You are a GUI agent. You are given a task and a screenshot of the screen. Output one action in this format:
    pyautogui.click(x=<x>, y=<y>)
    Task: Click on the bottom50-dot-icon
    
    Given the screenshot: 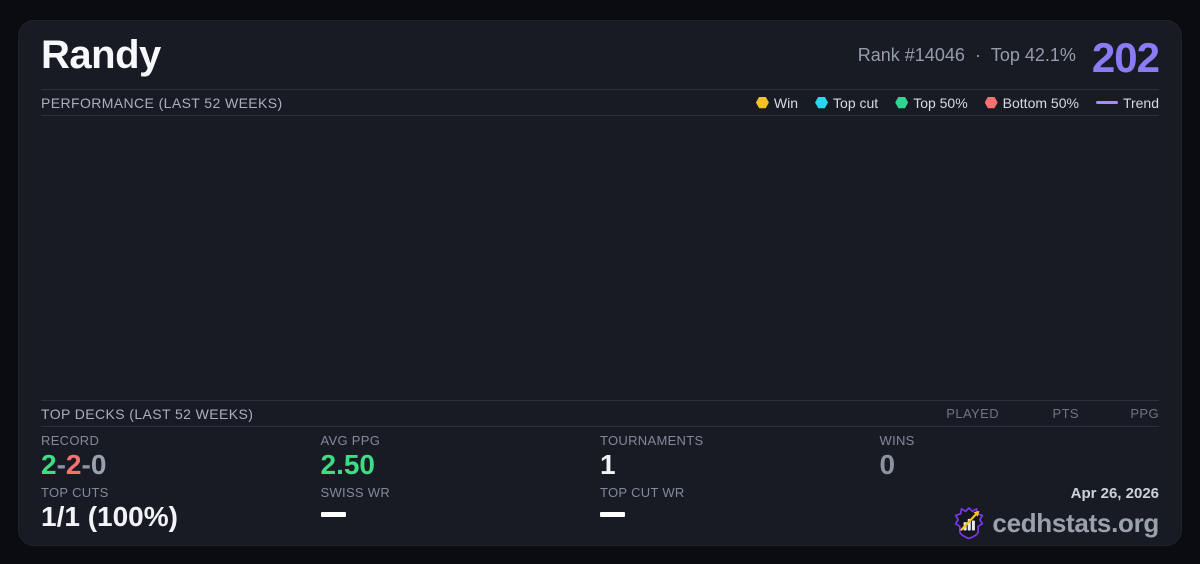 What is the action you would take?
    pyautogui.click(x=991, y=102)
    